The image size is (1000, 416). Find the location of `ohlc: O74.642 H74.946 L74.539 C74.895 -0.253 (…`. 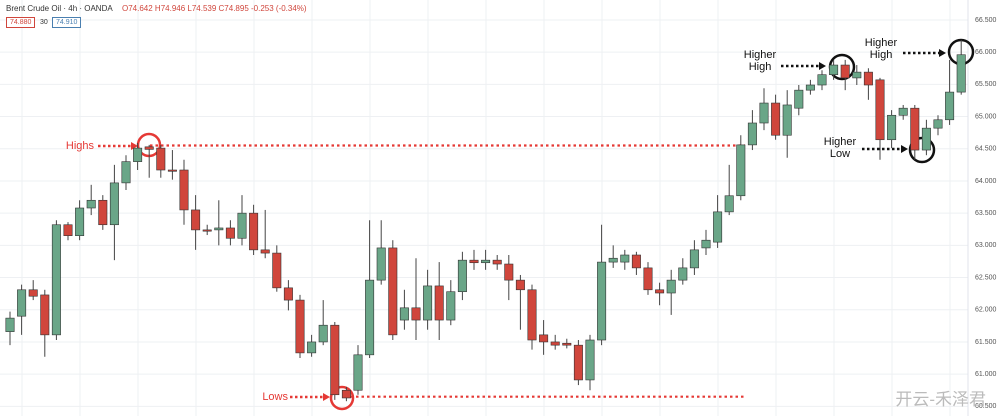

ohlc: O74.642 H74.946 L74.539 C74.895 -0.253 (… is located at coordinates (214, 8).